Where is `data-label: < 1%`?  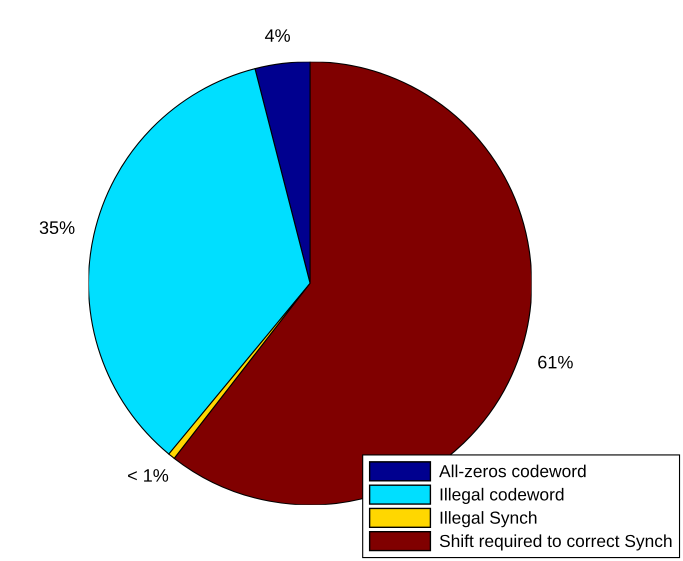
data-label: < 1% is located at coordinates (148, 475).